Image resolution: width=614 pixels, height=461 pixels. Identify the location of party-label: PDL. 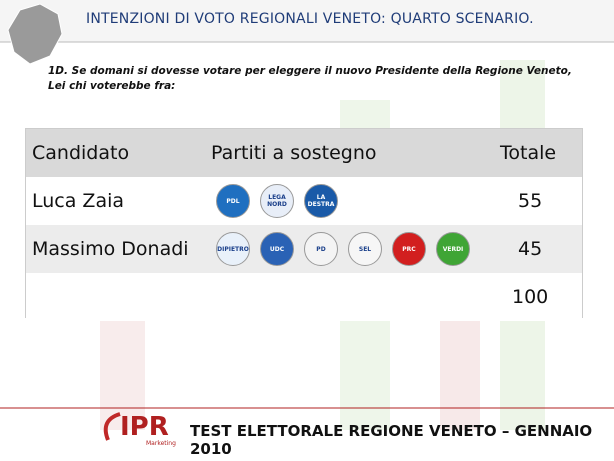
(233, 201).